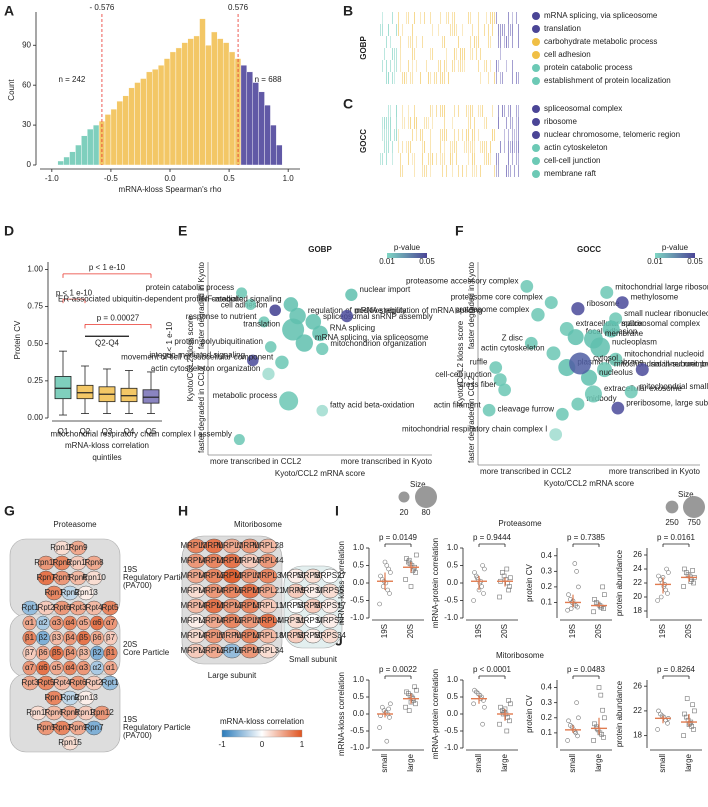  I want to click on legend-label: spliceosomal complex, so click(583, 108).